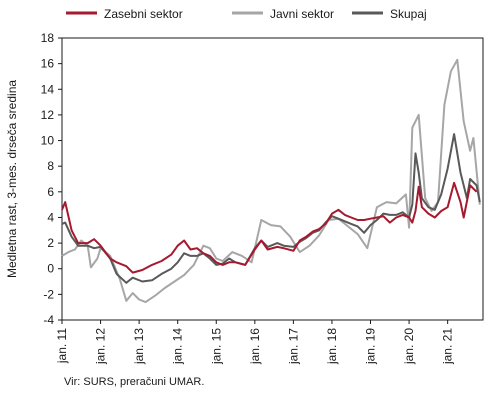 The image size is (490, 401). I want to click on x-tick-label: jan. 16, so click(255, 346).